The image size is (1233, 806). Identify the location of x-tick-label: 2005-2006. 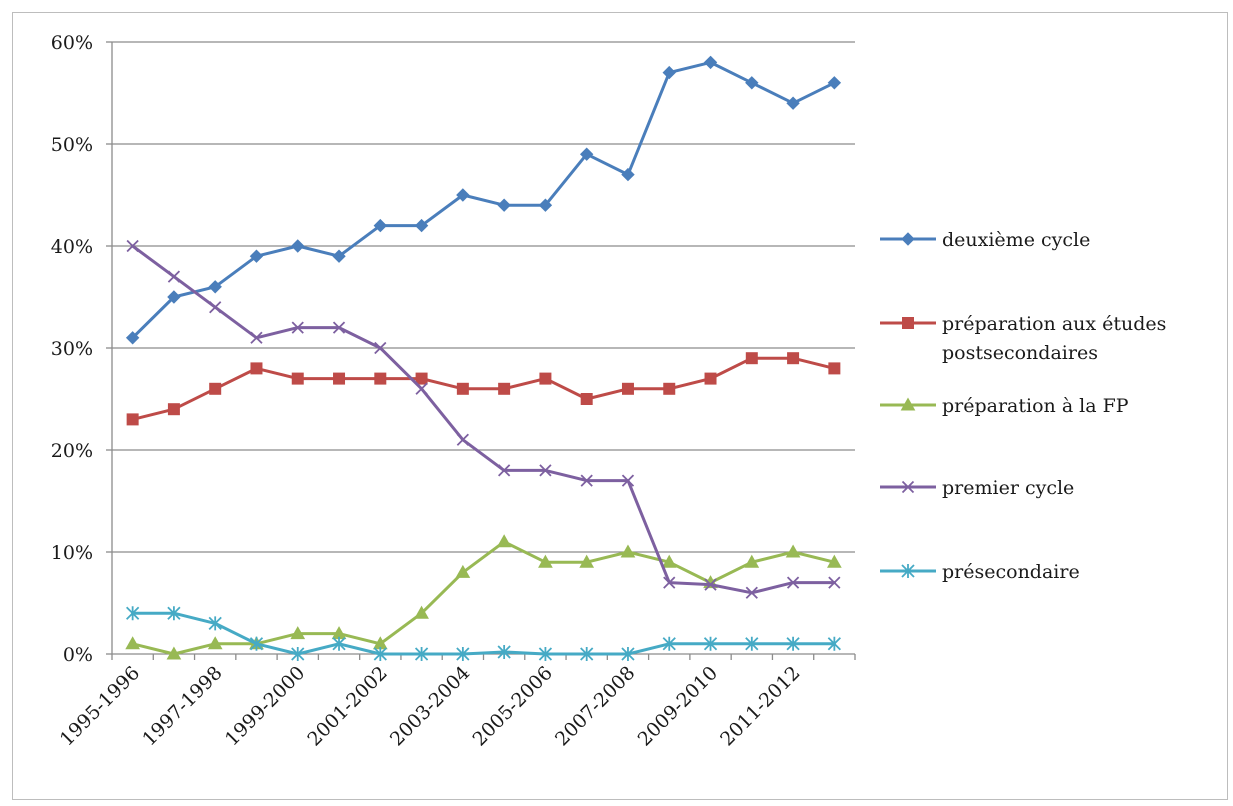
(512, 706).